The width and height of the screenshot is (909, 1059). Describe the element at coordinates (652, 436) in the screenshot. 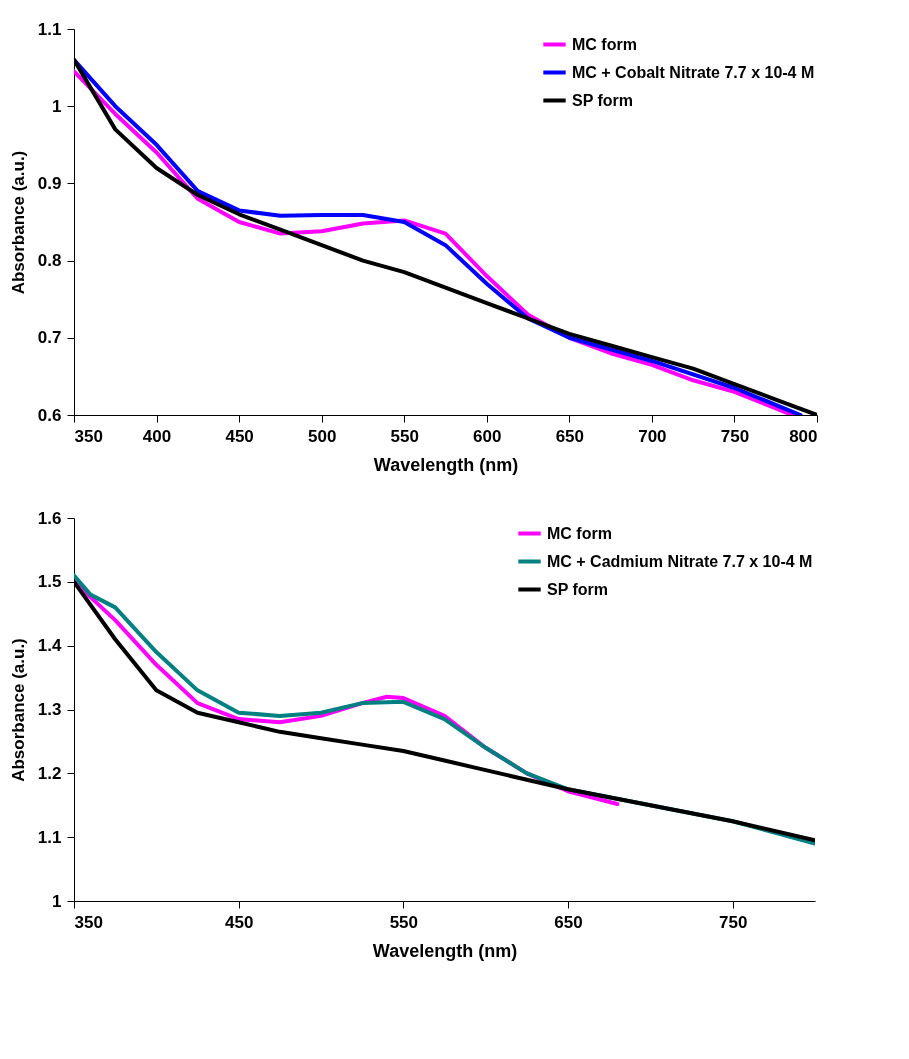

I see `x-tick-label: 700` at that location.